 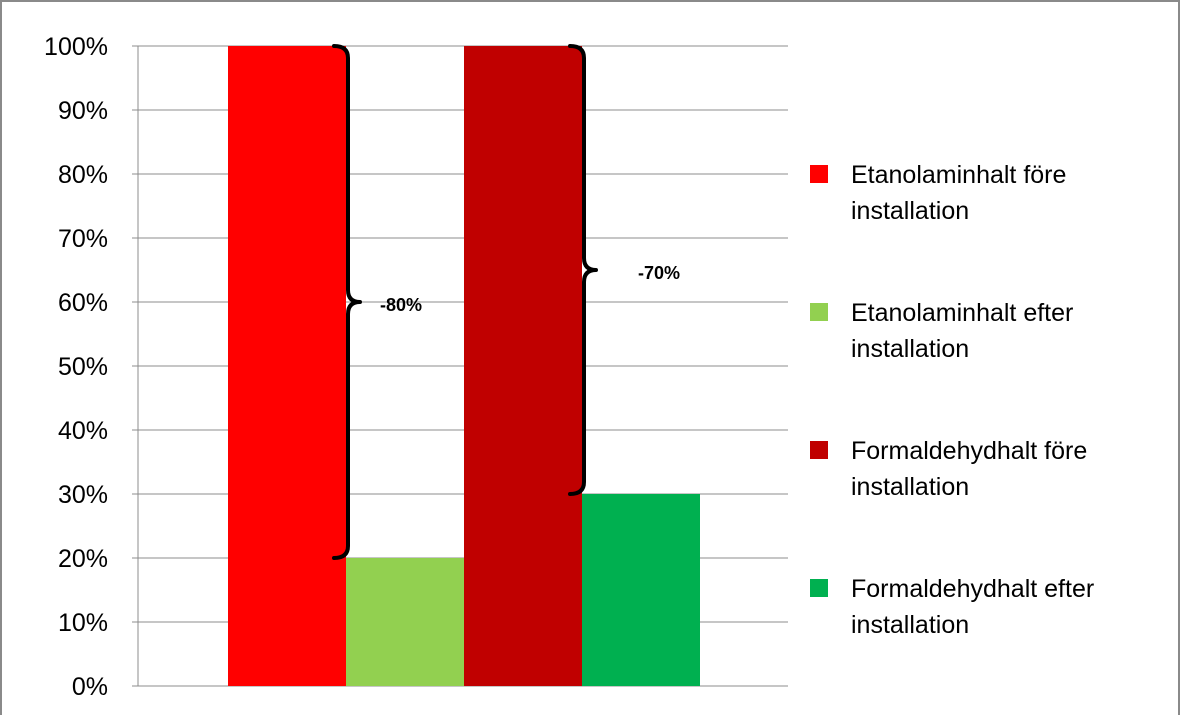 I want to click on legend-label-4: Formaldehydhalt efter installation, so click(x=972, y=607).